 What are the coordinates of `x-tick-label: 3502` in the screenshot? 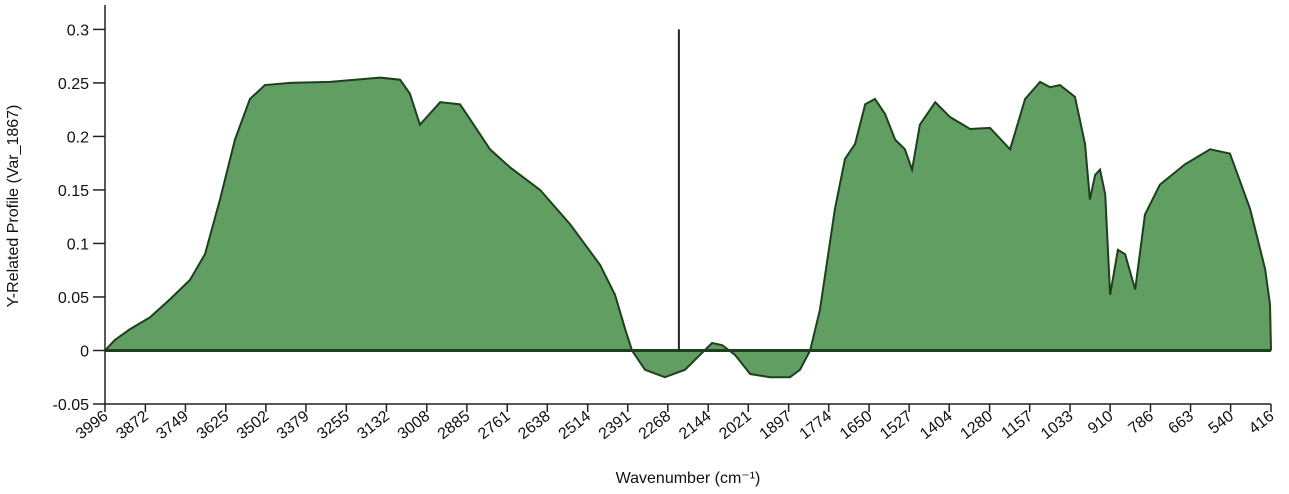 It's located at (253, 425).